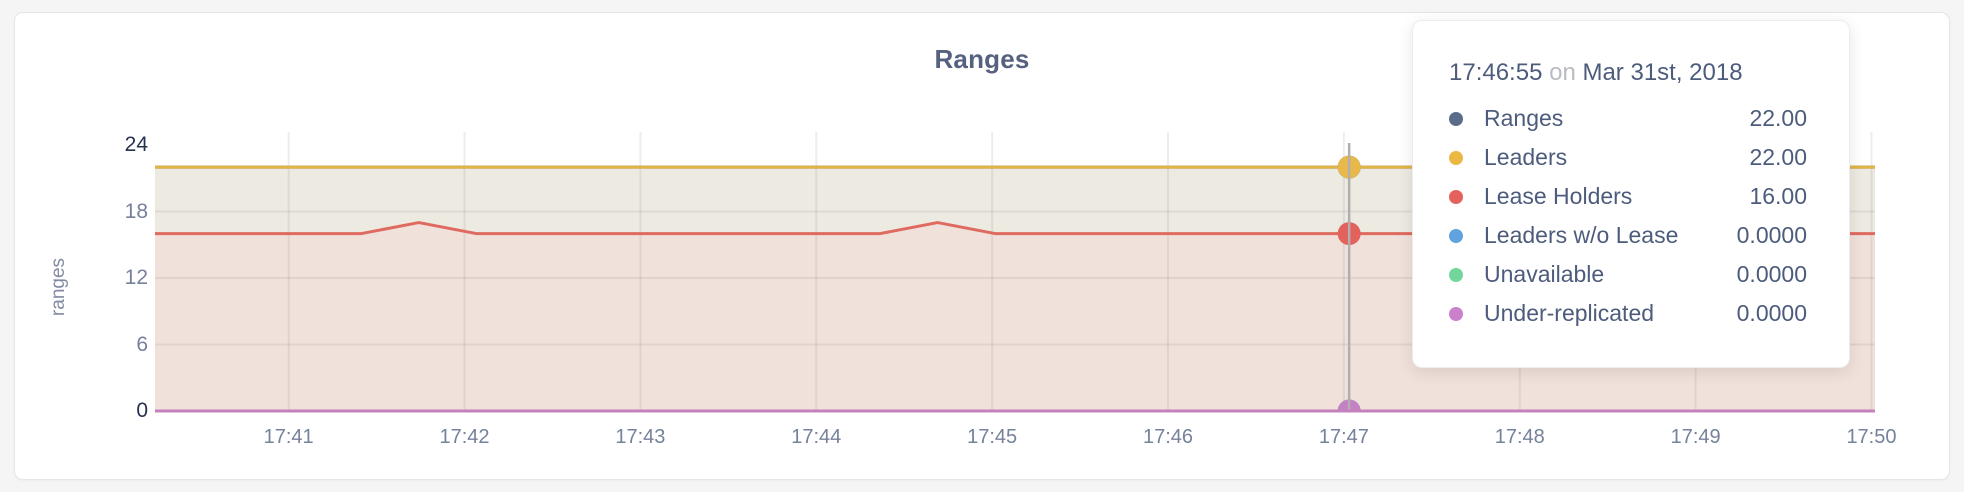 The width and height of the screenshot is (1964, 492). I want to click on tooltip-time: 17:46:55, so click(1496, 72).